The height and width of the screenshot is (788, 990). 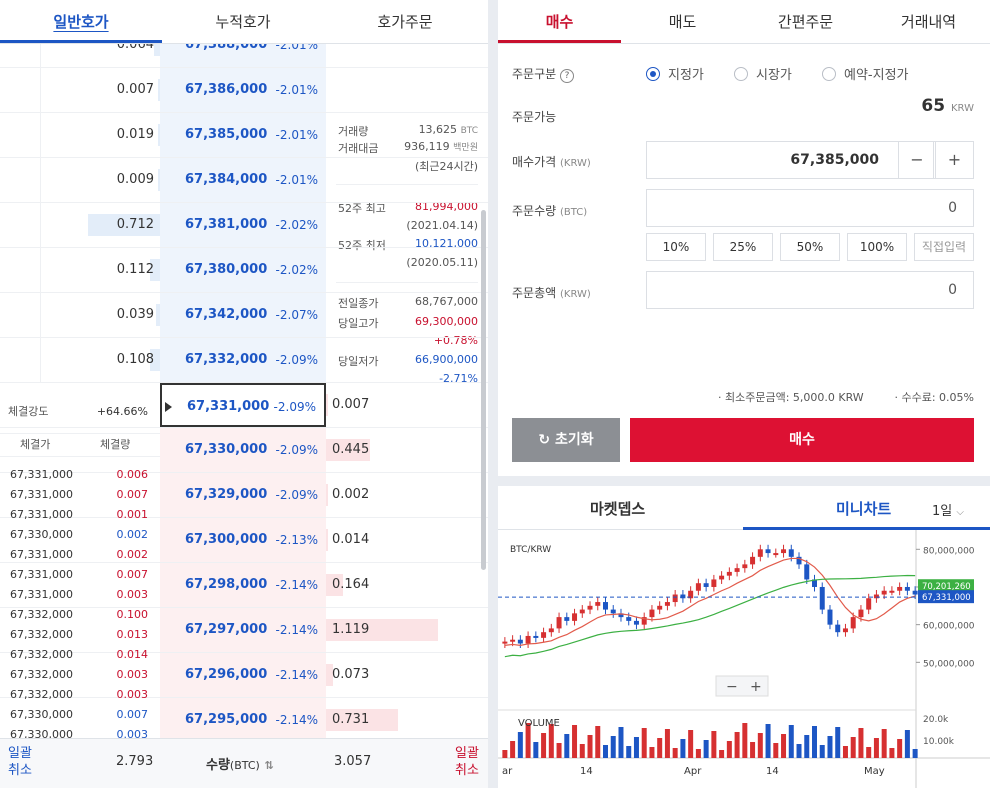 I want to click on tab-order-book: 호가주문, so click(x=405, y=22).